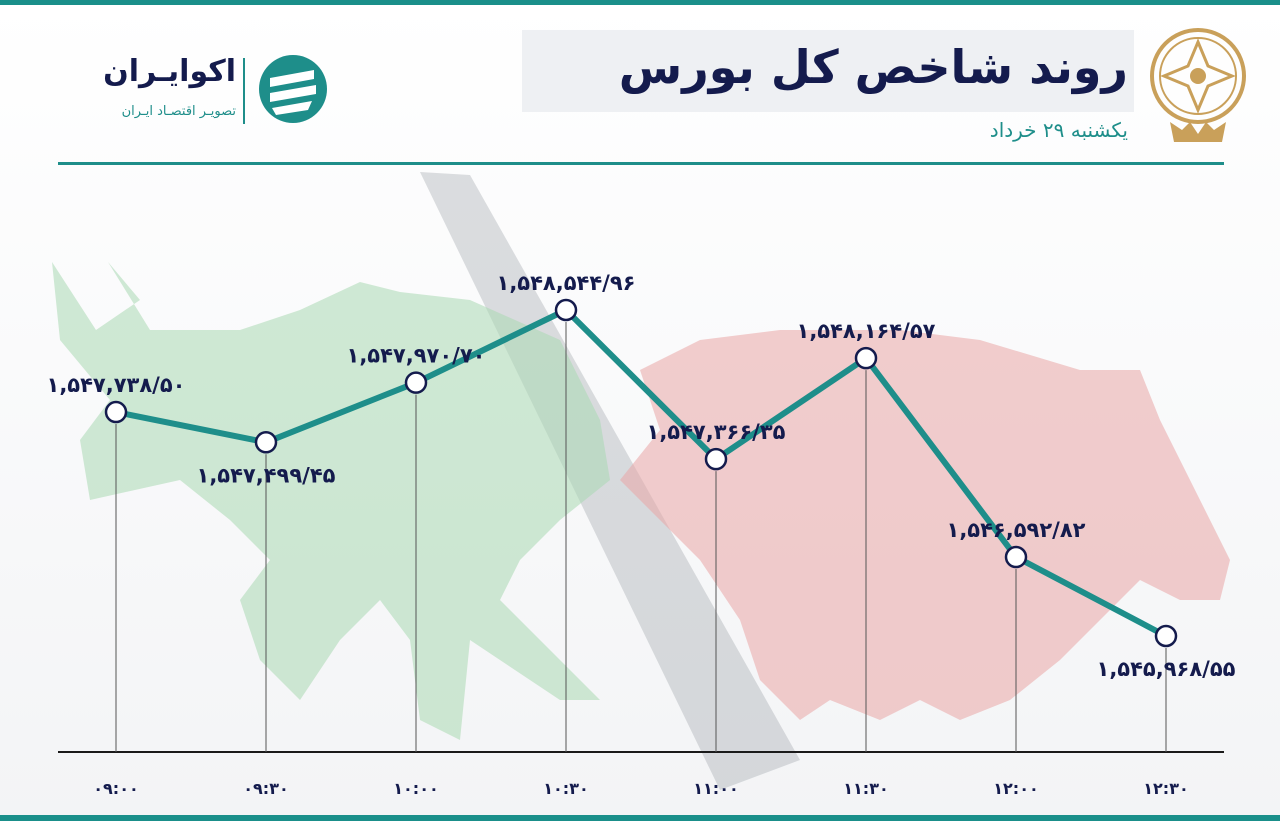 This screenshot has height=821, width=1280. What do you see at coordinates (1015, 788) in the screenshot?
I see `x-axis-tick-label: ۱۲:۰۰` at bounding box center [1015, 788].